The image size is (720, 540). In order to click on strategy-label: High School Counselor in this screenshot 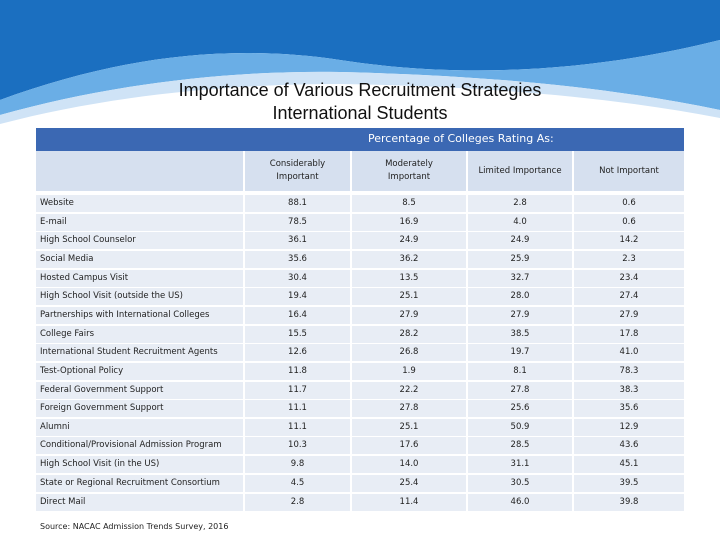, I will do `click(88, 240)`.